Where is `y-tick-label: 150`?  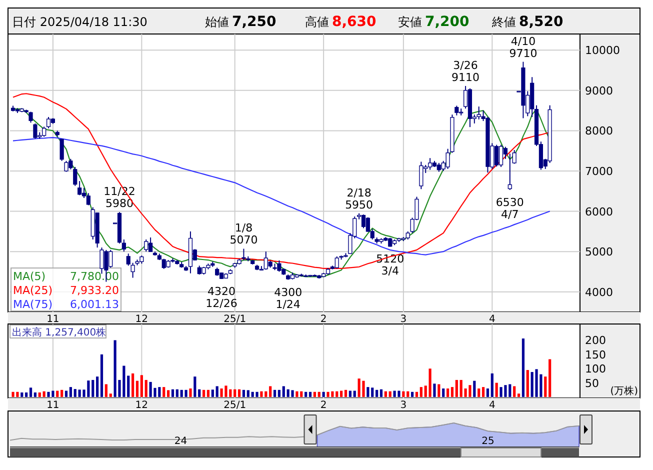
y-tick-label: 150 is located at coordinates (595, 355).